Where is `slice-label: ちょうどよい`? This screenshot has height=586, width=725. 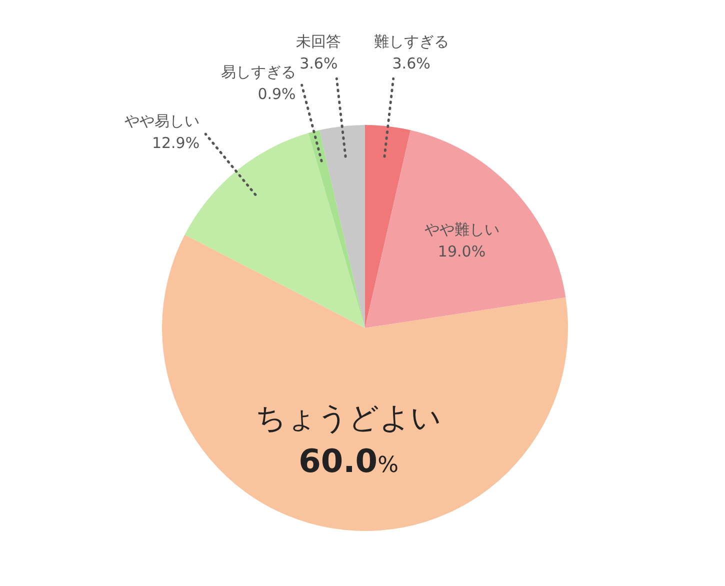 slice-label: ちょうどよい is located at coordinates (349, 418).